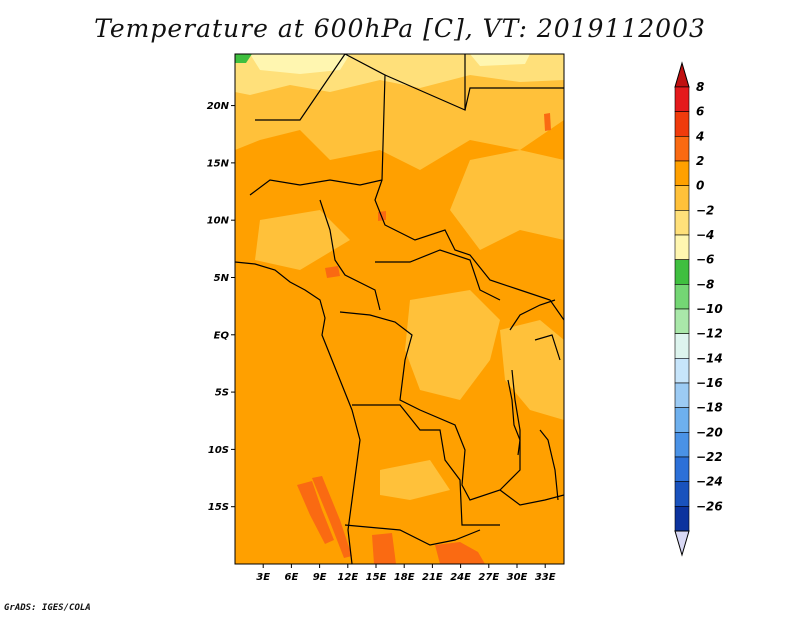  I want to click on border-angola-zambia, so click(426, 465).